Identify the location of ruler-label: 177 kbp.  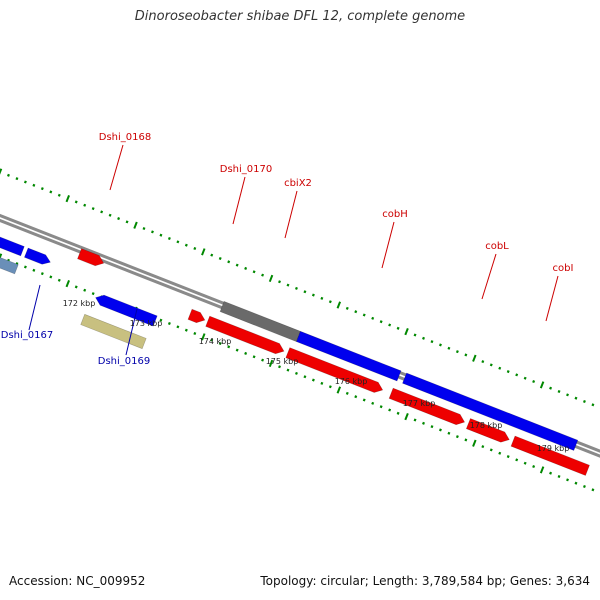
(419, 403).